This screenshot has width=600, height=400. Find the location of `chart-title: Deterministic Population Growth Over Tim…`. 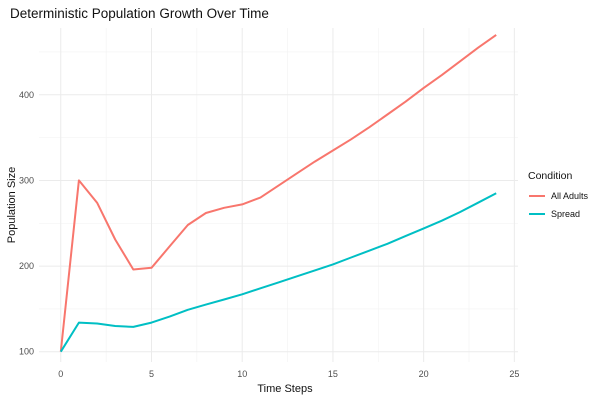

chart-title: Deterministic Population Growth Over Tim… is located at coordinates (139, 13).